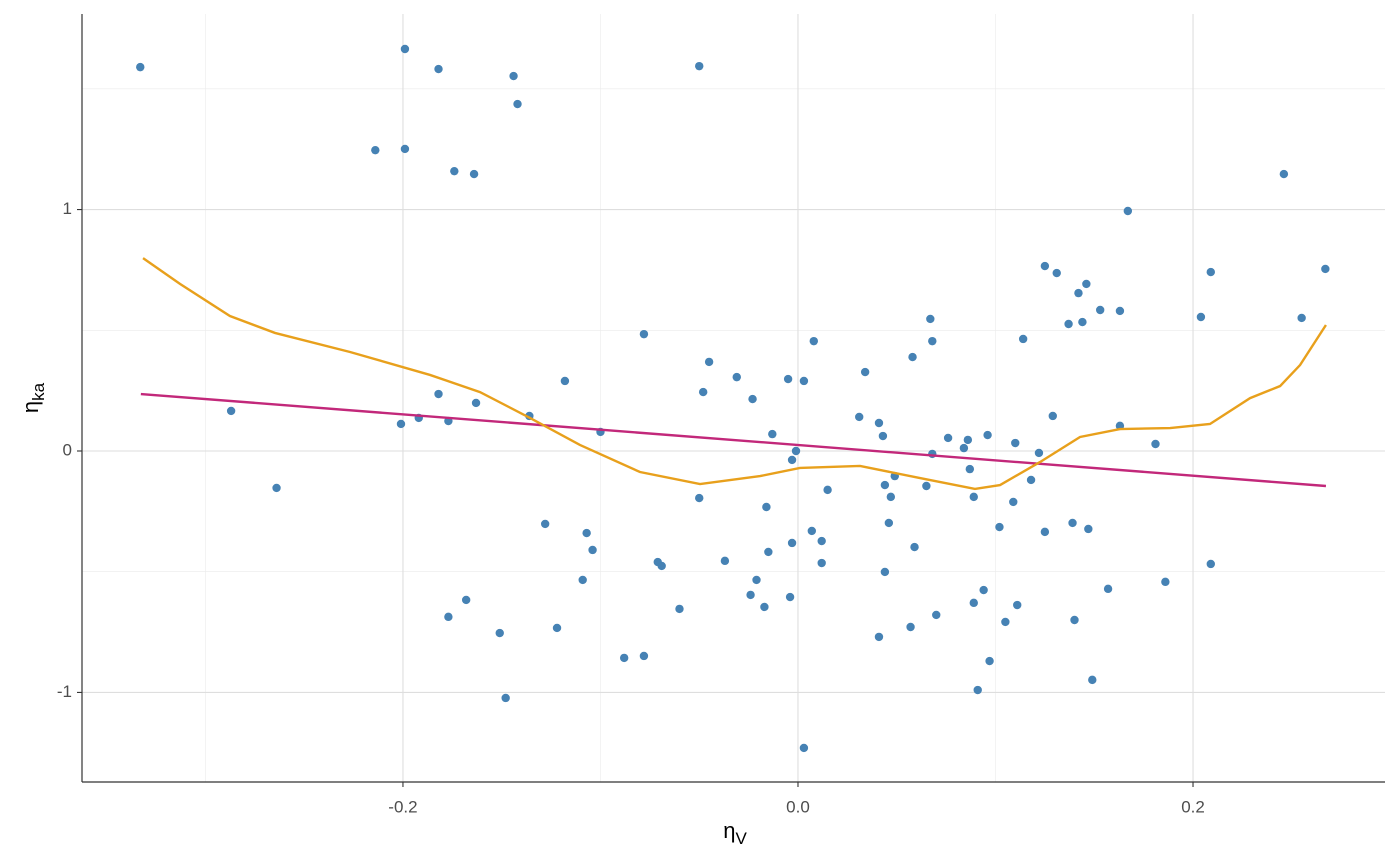 This screenshot has height=866, width=1400. I want to click on x-tick-label: -0.2, so click(402, 806).